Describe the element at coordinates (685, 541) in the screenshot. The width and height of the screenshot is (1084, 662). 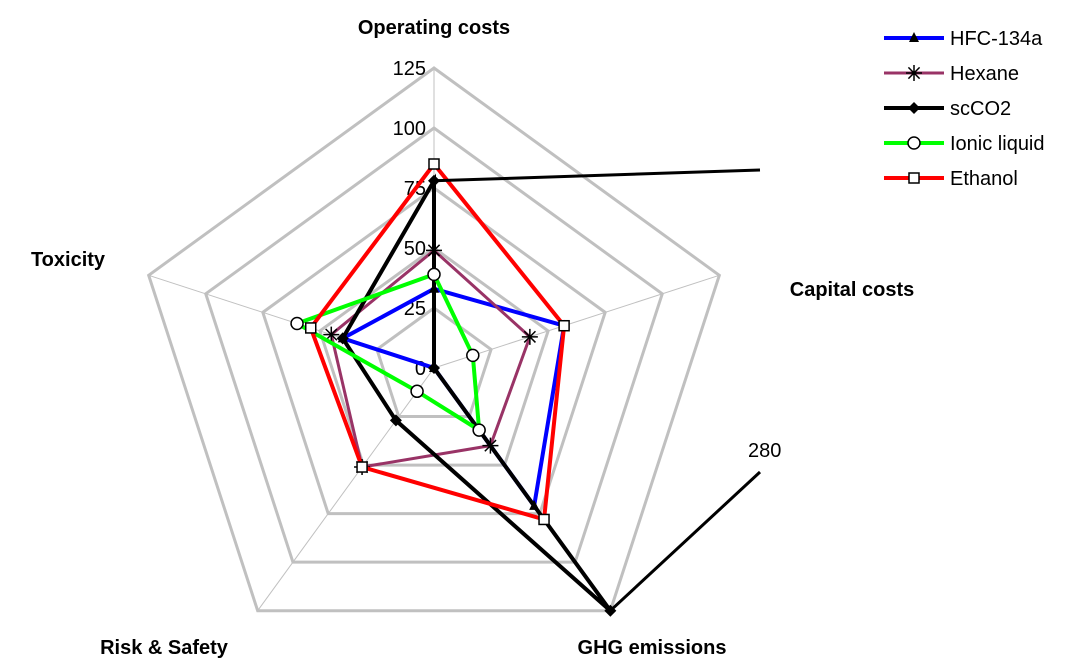
I see `callout-line-ghg` at that location.